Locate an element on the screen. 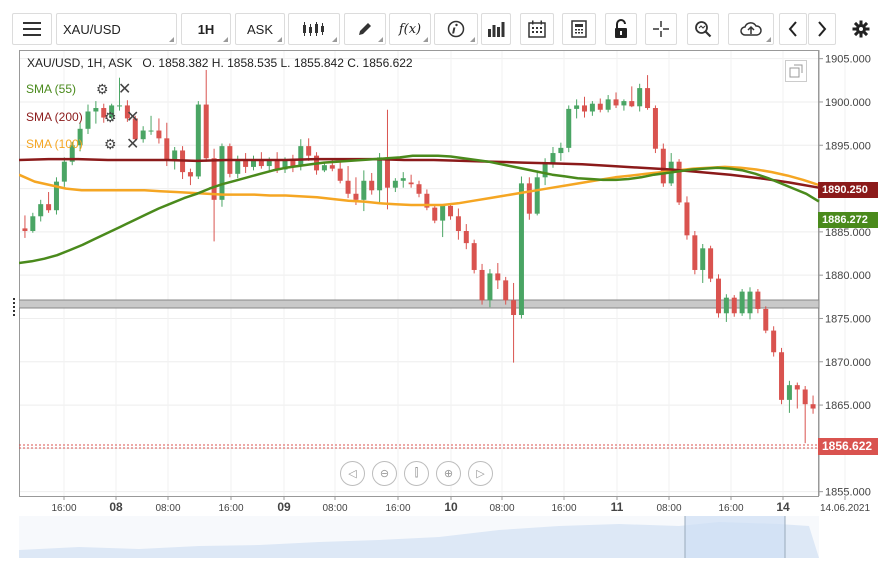 Image resolution: width=885 pixels, height=573 pixels. timeframe-label: 1H is located at coordinates (206, 29).